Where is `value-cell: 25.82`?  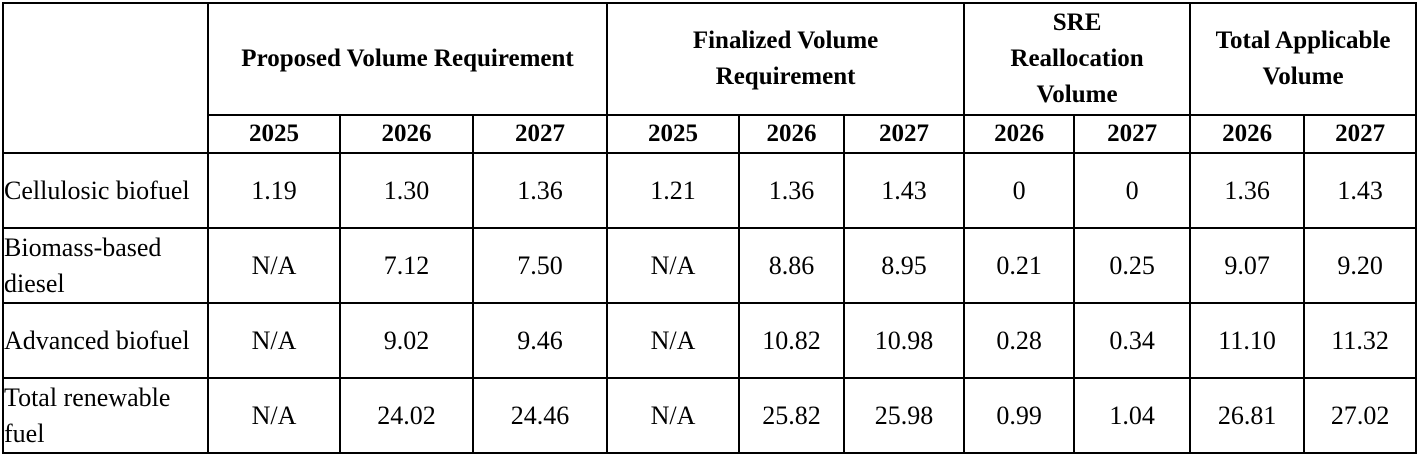
value-cell: 25.82 is located at coordinates (792, 415).